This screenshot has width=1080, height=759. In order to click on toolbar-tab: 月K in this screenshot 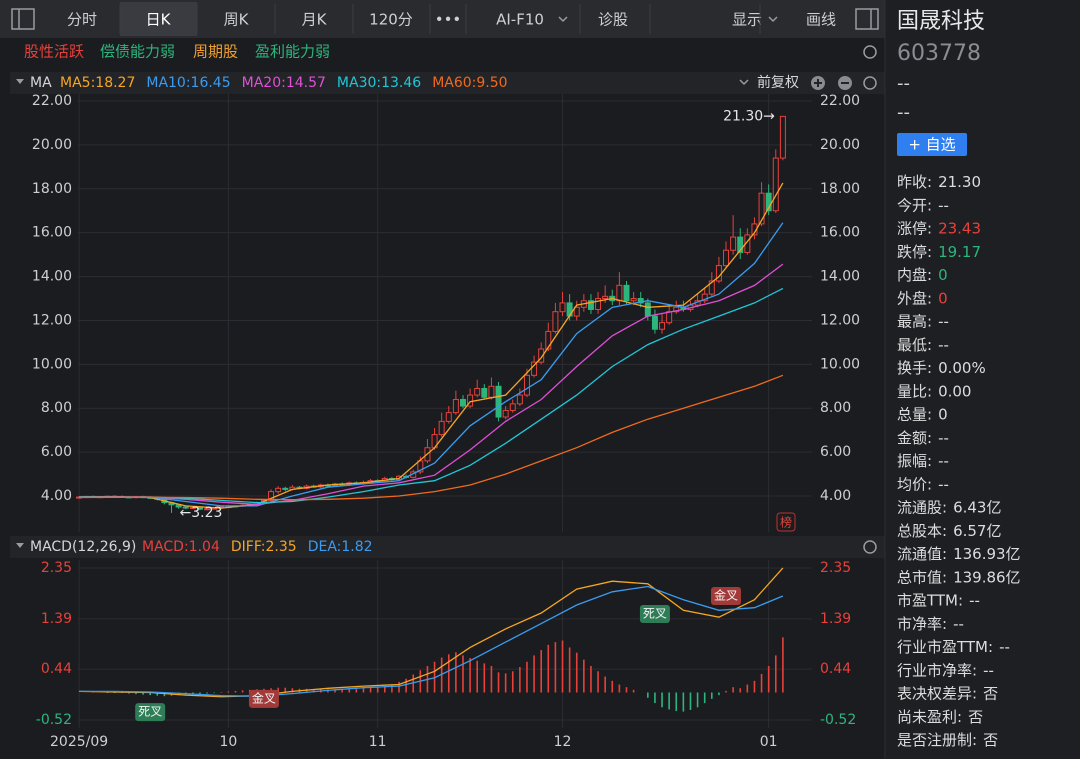, I will do `click(315, 20)`.